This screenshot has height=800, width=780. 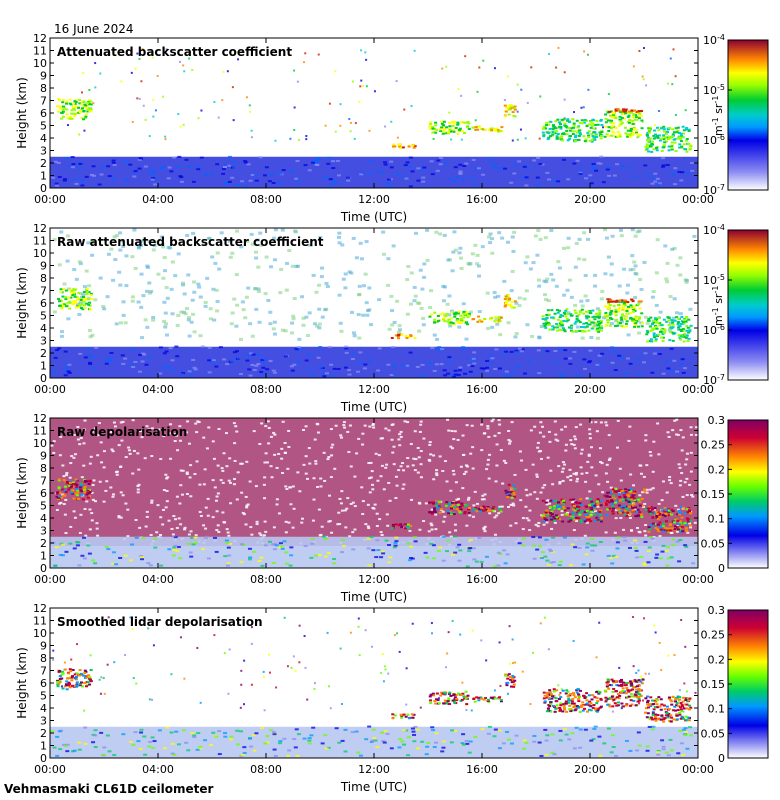 What do you see at coordinates (698, 199) in the screenshot?
I see `x-tick-label: 00:00` at bounding box center [698, 199].